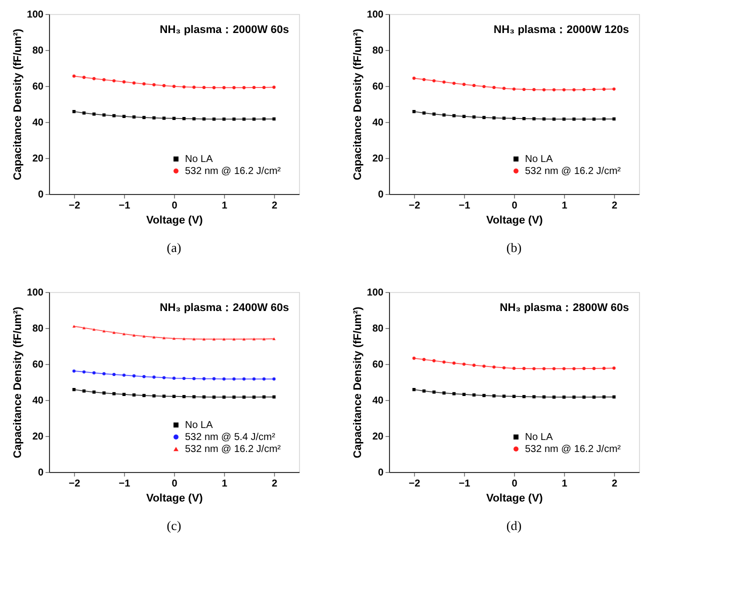 Image resolution: width=735 pixels, height=594 pixels. What do you see at coordinates (175, 498) in the screenshot?
I see `x-axis-title: Voltage (V)` at bounding box center [175, 498].